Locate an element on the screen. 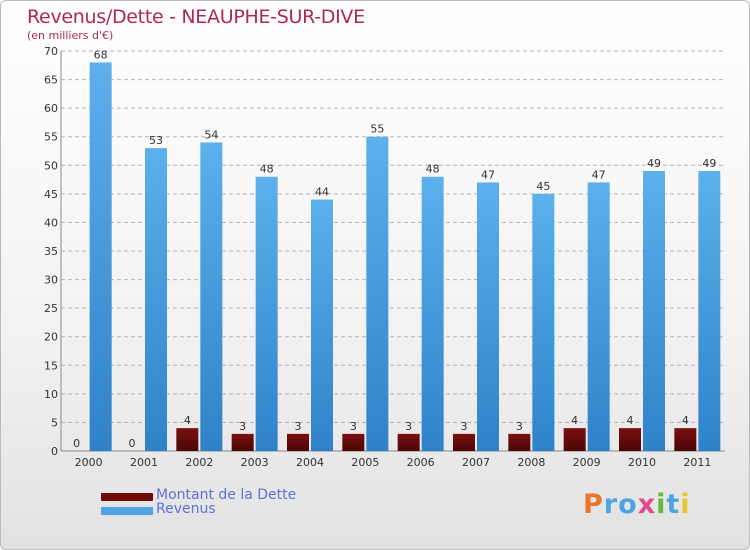  y-tick-label: 35 is located at coordinates (51, 251).